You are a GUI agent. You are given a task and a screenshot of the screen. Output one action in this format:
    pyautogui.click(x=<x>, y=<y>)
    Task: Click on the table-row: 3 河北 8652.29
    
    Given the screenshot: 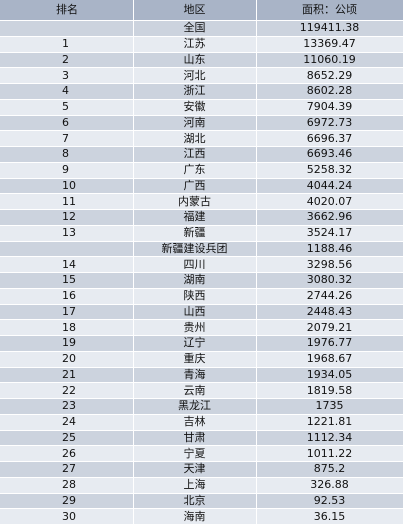 What is the action you would take?
    pyautogui.click(x=201, y=75)
    